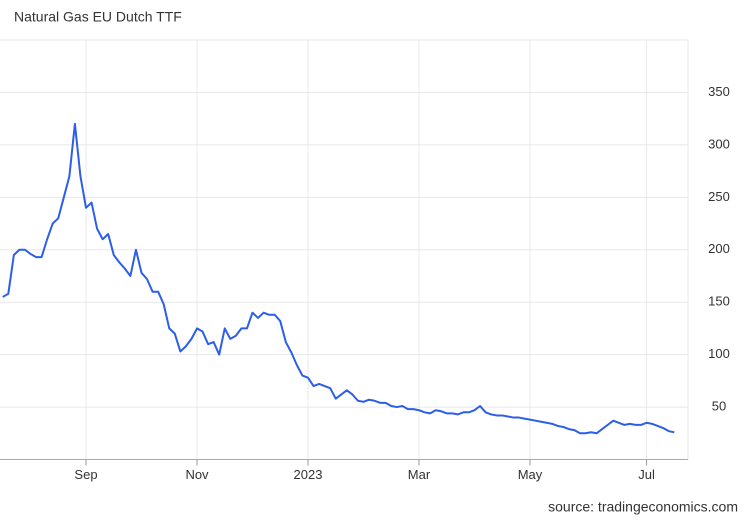 Image resolution: width=750 pixels, height=520 pixels. Describe the element at coordinates (719, 353) in the screenshot. I see `y-tick-label: 100` at that location.